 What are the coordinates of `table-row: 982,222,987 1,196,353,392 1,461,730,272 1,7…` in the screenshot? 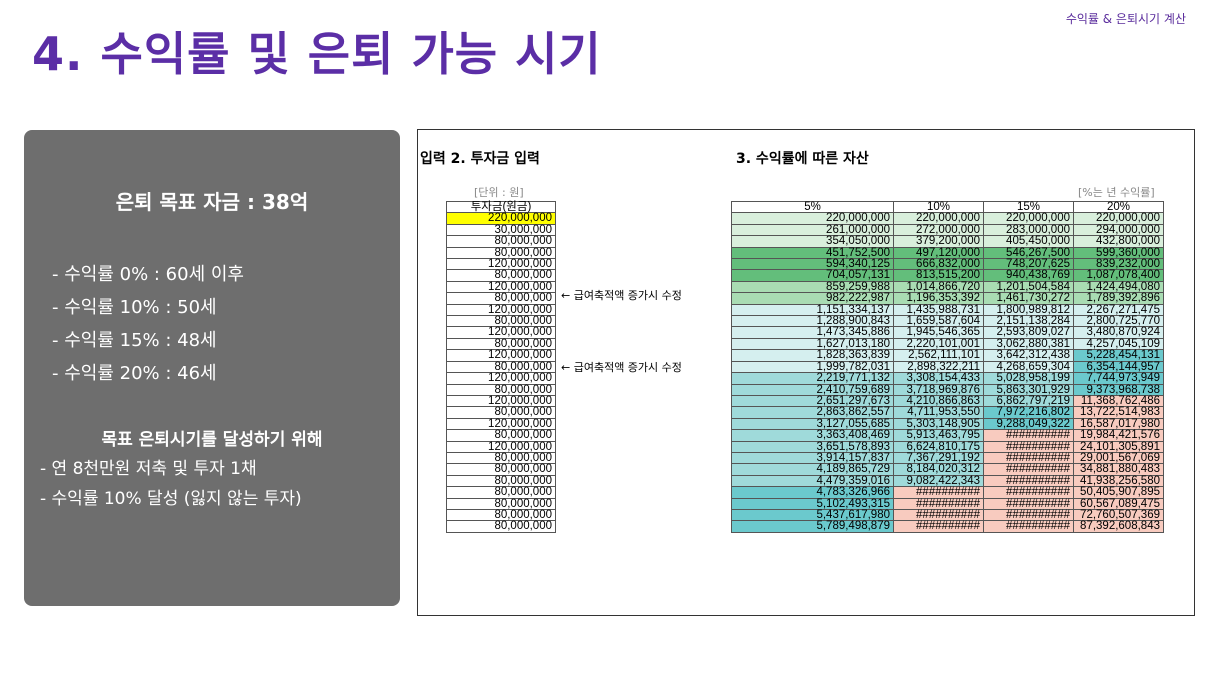 It's located at (947, 298).